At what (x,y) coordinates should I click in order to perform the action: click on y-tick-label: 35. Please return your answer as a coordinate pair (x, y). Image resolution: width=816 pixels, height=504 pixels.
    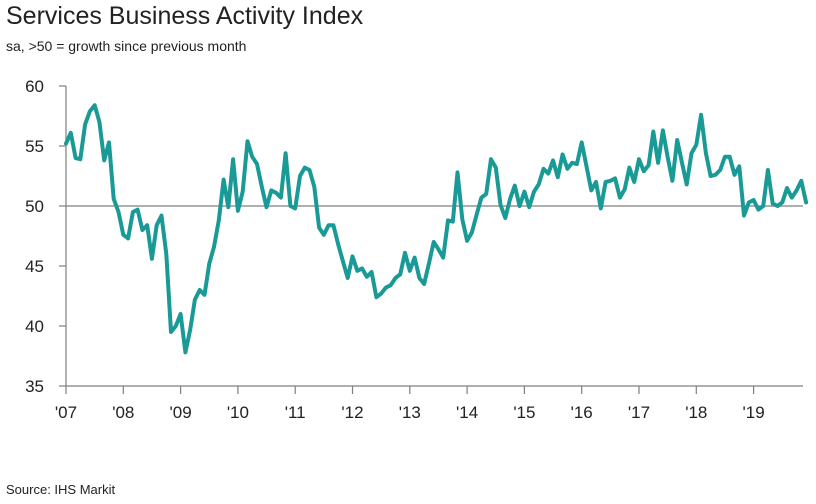
    Looking at the image, I should click on (34, 386).